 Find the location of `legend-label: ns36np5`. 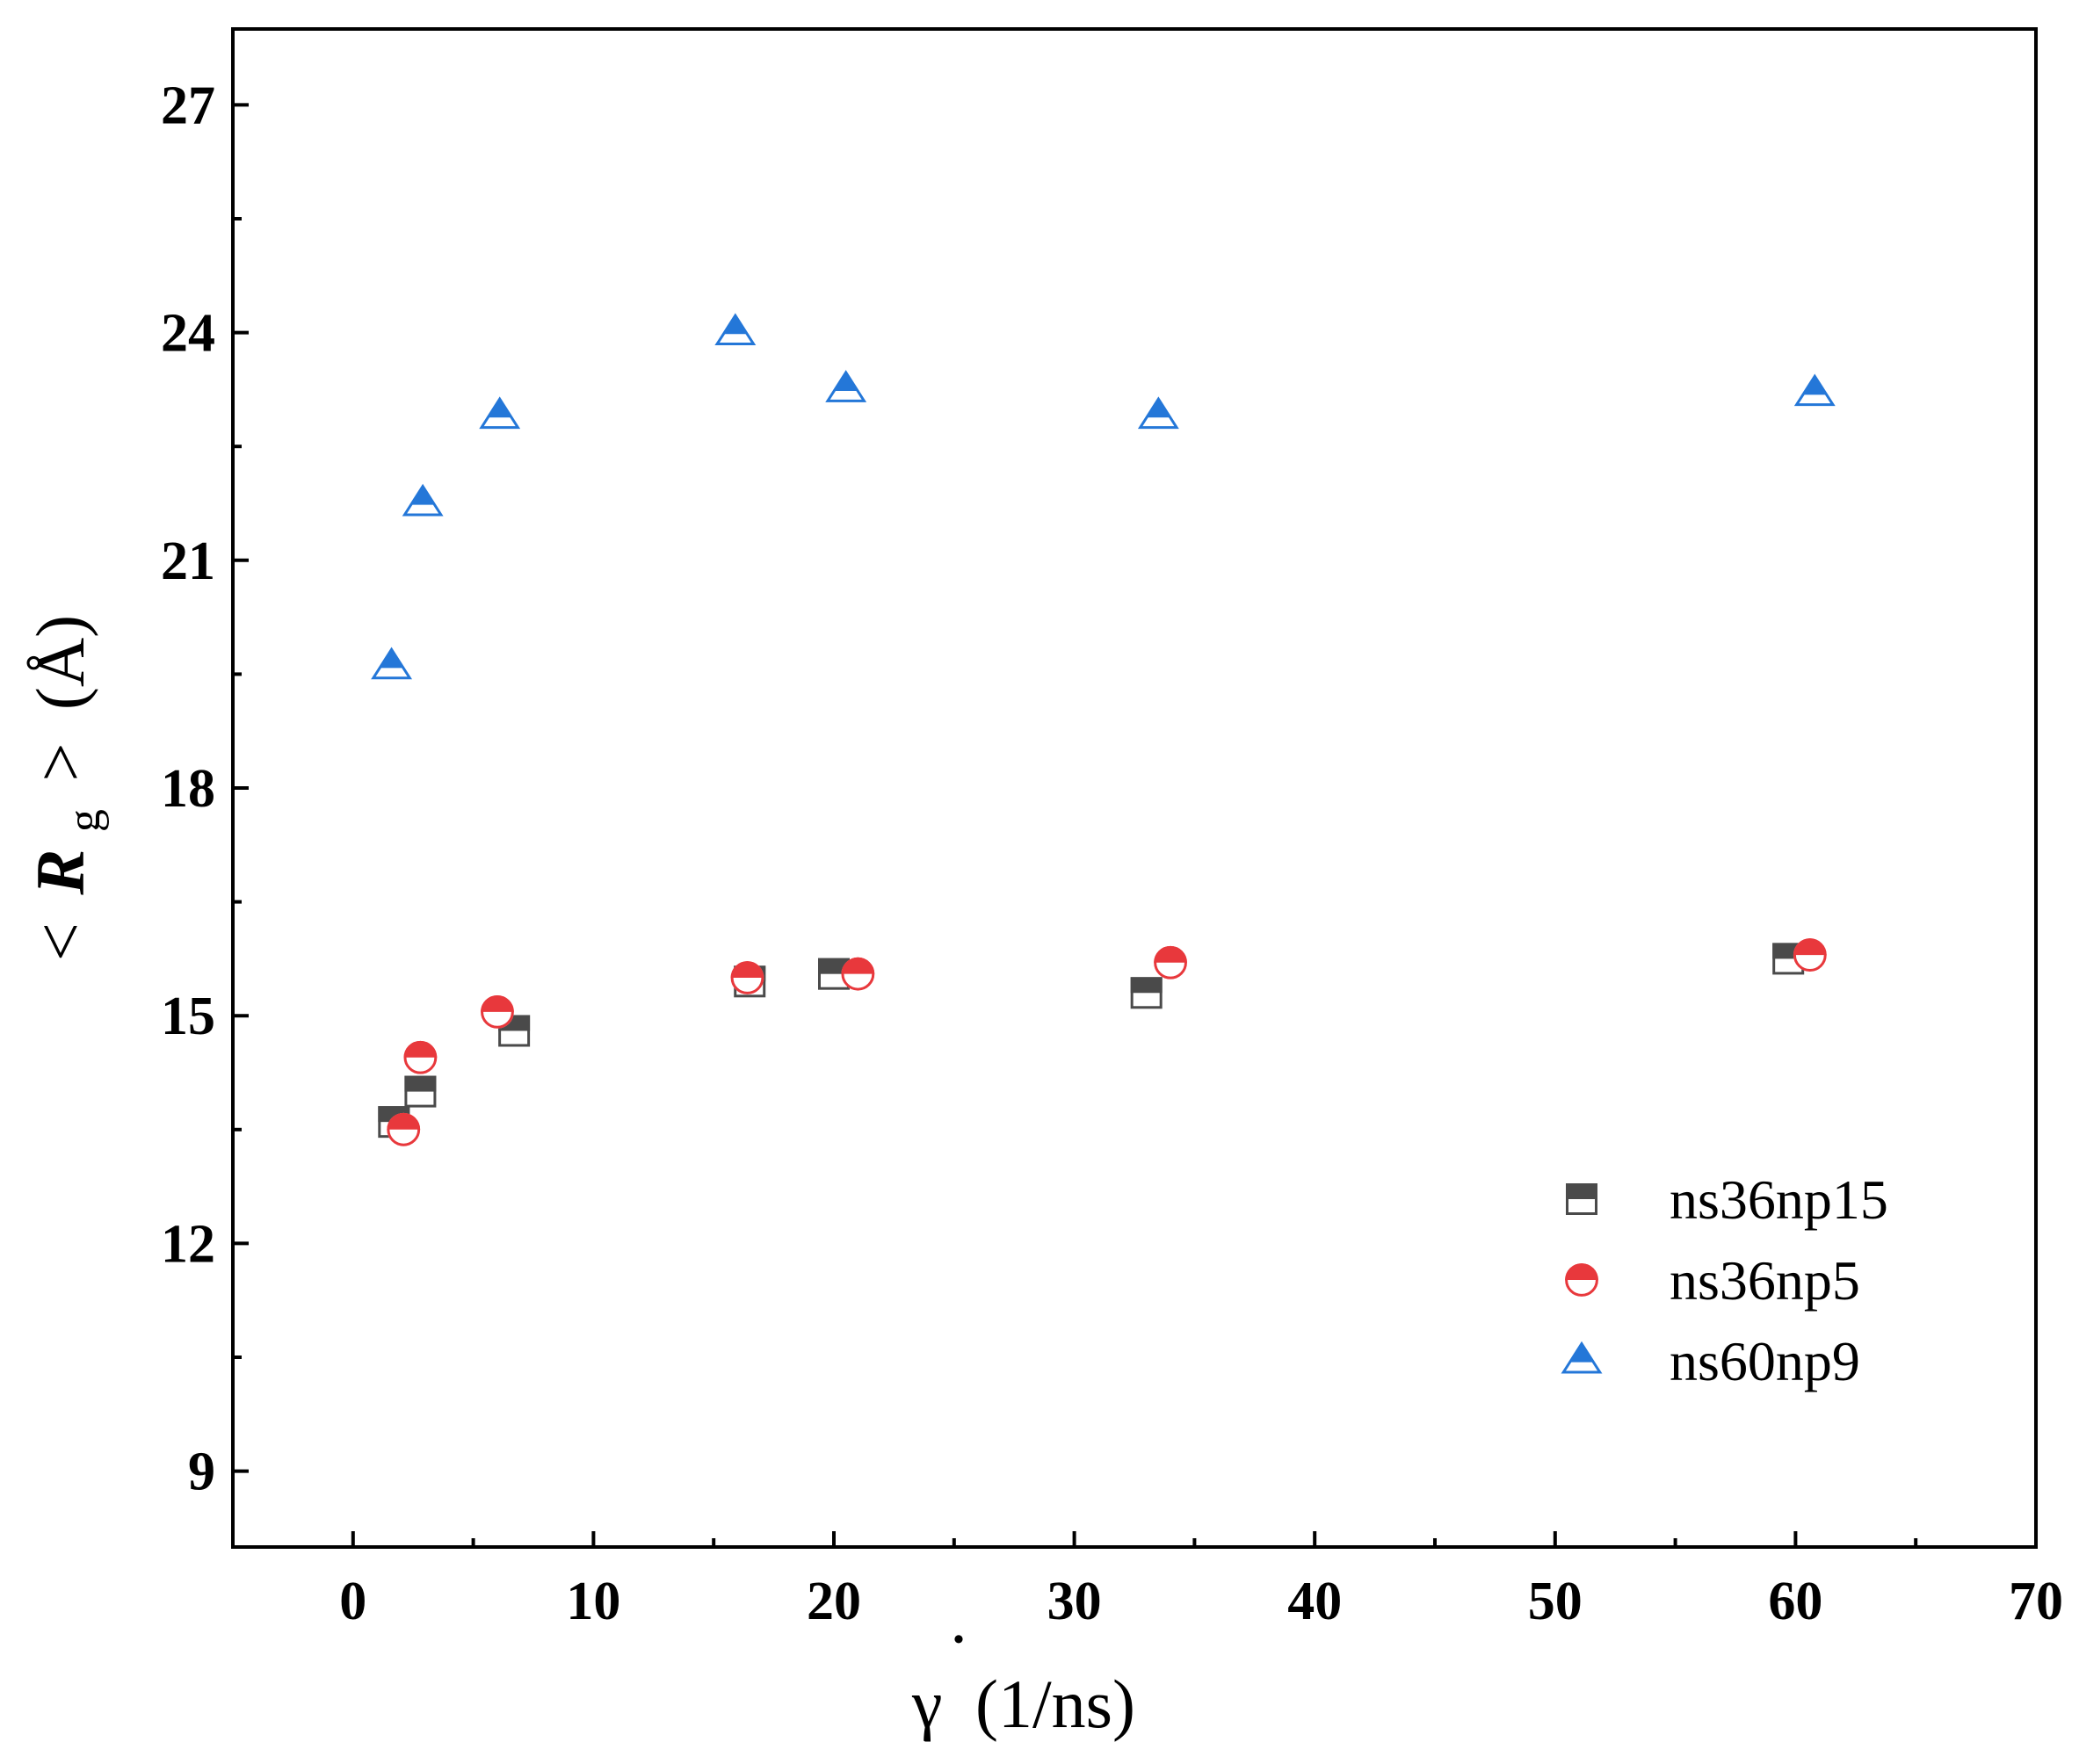

legend-label: ns36np5 is located at coordinates (1765, 1280).